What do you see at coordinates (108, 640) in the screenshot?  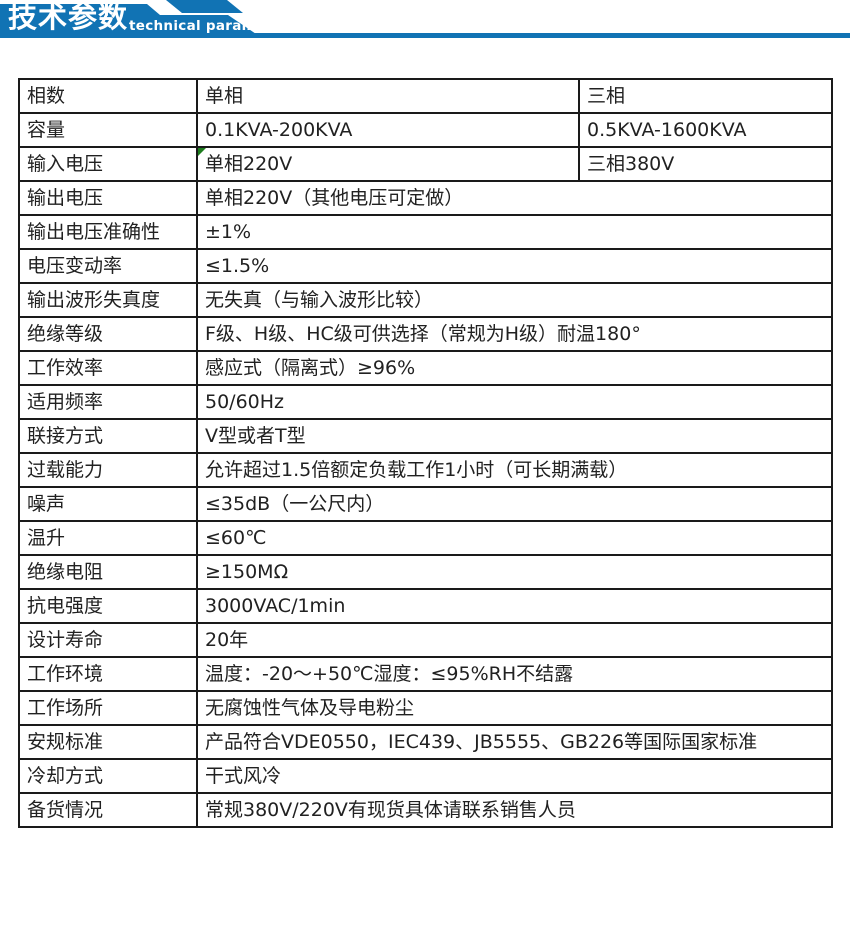 I see `row-label: 设计寿命` at bounding box center [108, 640].